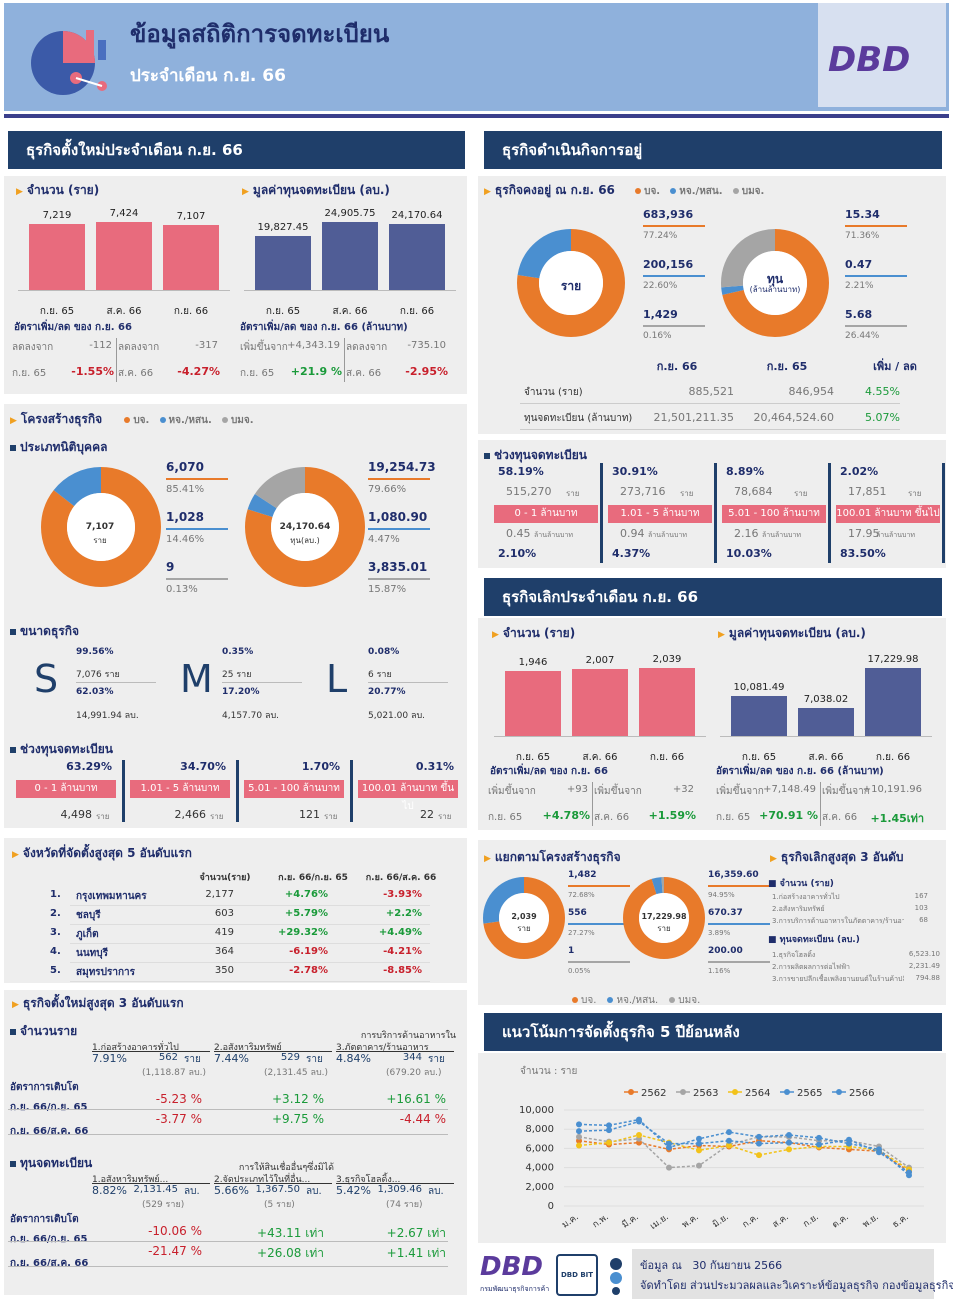  What do you see at coordinates (397, 716) in the screenshot?
I see `size-capital: 5,021.00 ลบ.` at bounding box center [397, 716].